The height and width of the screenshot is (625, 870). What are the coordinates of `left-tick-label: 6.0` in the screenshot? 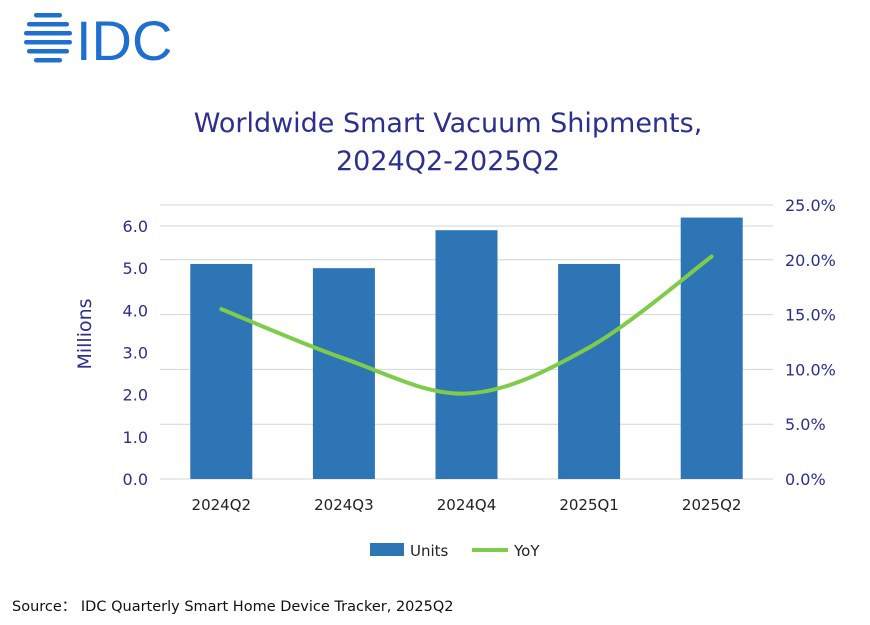 It's located at (135, 226).